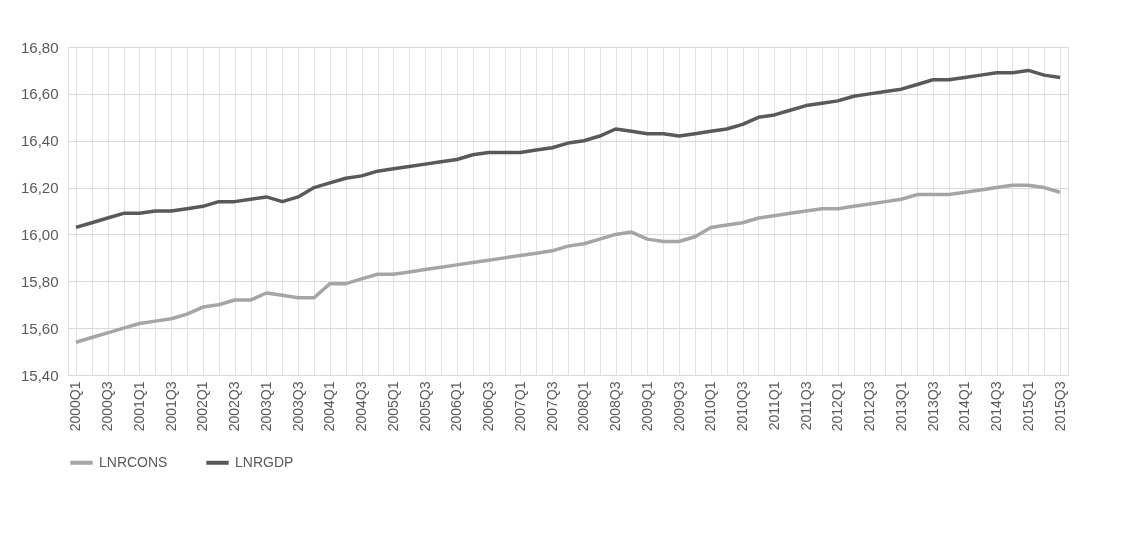 Image resolution: width=1131 pixels, height=533 pixels. Describe the element at coordinates (39, 141) in the screenshot. I see `y-tick-label: 16,40` at that location.